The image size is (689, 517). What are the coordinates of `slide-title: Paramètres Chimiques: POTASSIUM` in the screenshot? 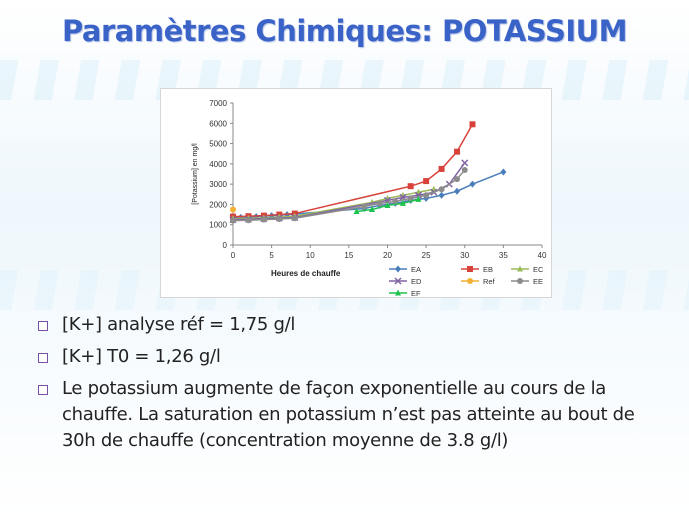 It's located at (344, 31).